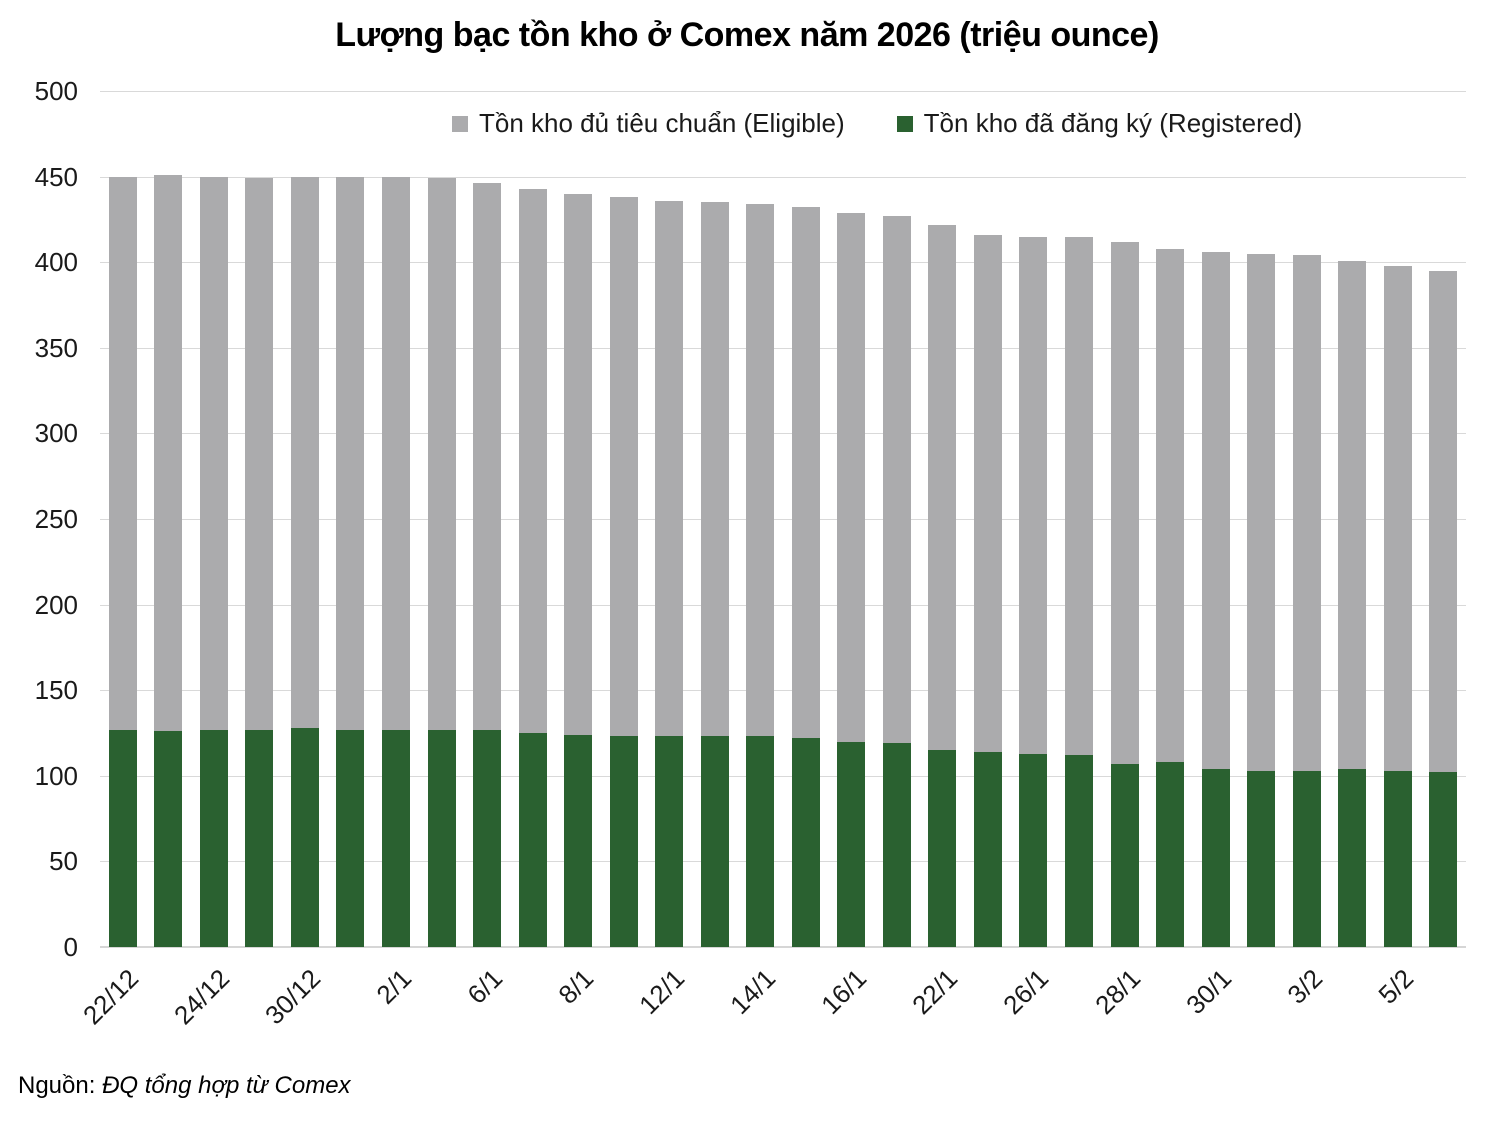  What do you see at coordinates (56, 176) in the screenshot?
I see `y-tick-label-450: 450` at bounding box center [56, 176].